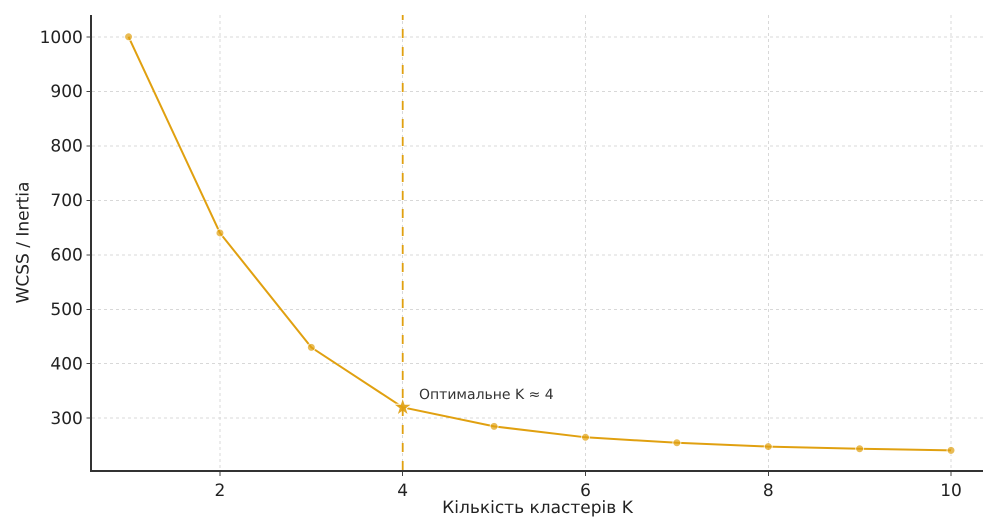  Describe the element at coordinates (66, 92) in the screenshot. I see `y-tick-label: 900` at that location.